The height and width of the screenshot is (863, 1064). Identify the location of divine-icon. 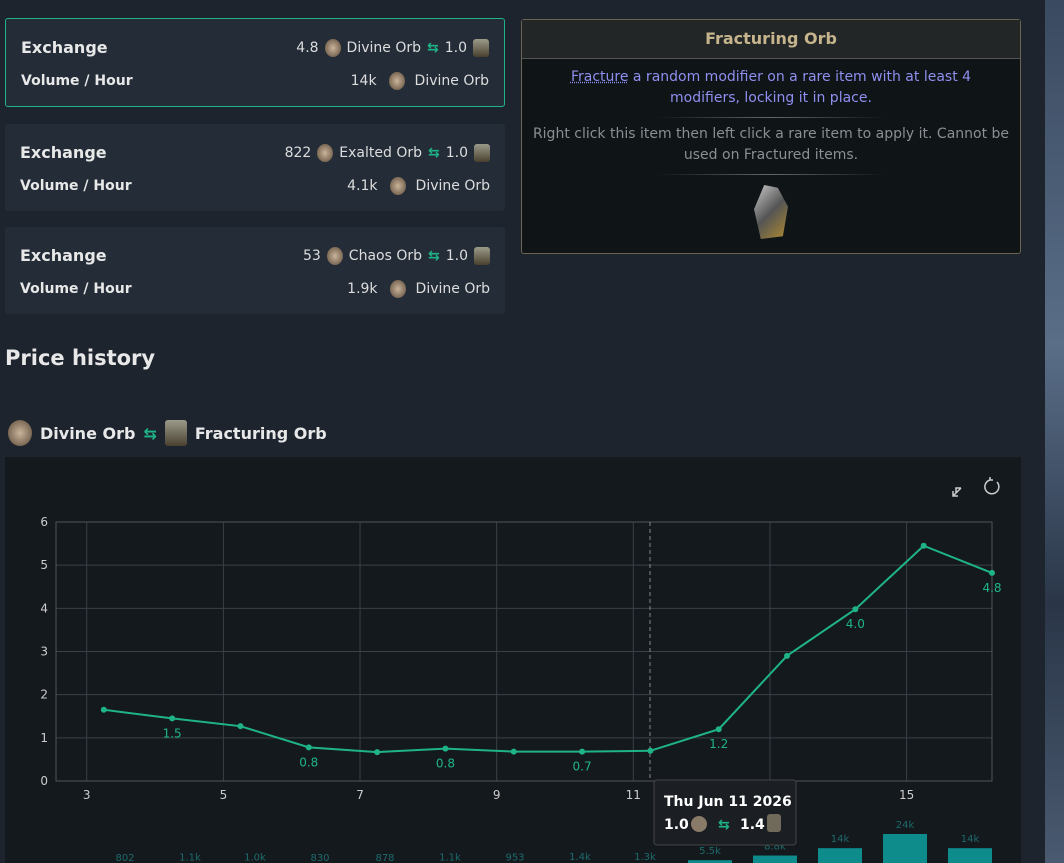
(20, 433).